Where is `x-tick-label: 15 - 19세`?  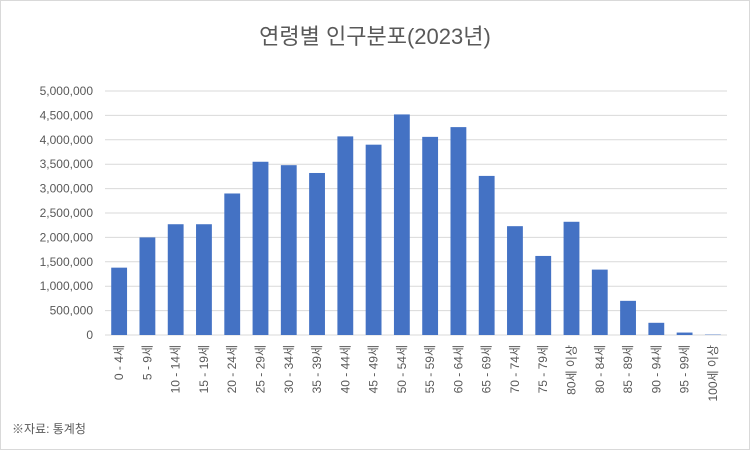
x-tick-label: 15 - 19세 is located at coordinates (204, 369).